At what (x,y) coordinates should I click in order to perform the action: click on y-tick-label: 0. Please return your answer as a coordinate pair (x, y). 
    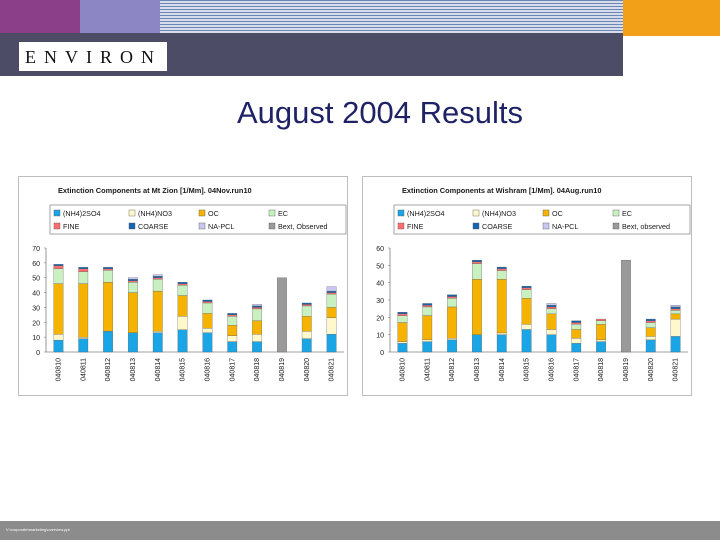
    Looking at the image, I should click on (38, 353).